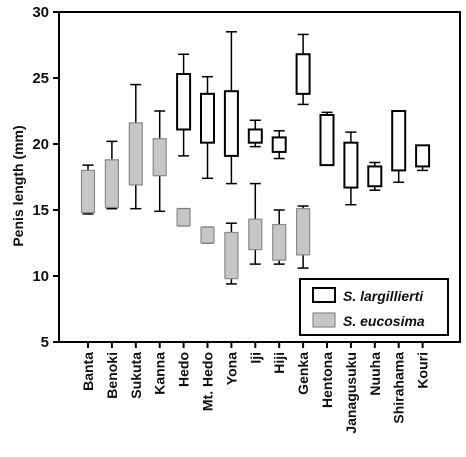  What do you see at coordinates (327, 380) in the screenshot?
I see `x-tick-label: Hentona` at bounding box center [327, 380].